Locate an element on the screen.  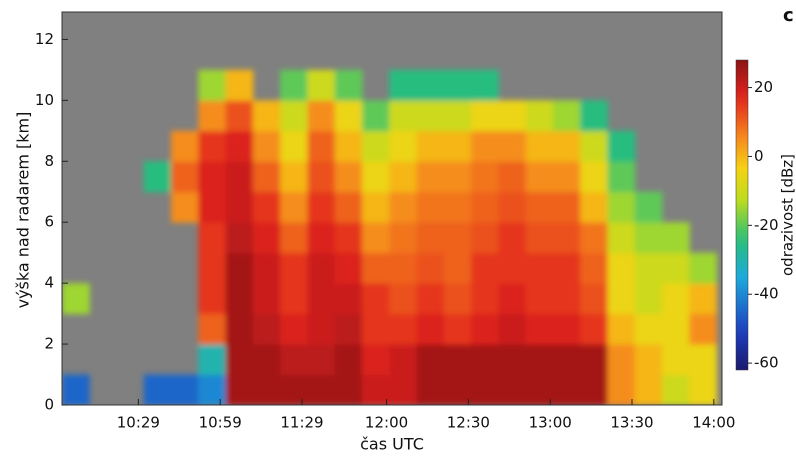
x-tick-label: 13:30 is located at coordinates (631, 423).